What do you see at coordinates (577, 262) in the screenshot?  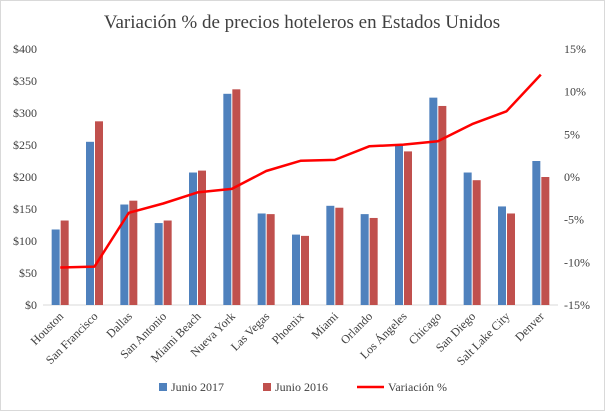 I see `right-axis-tick: -10%` at bounding box center [577, 262].